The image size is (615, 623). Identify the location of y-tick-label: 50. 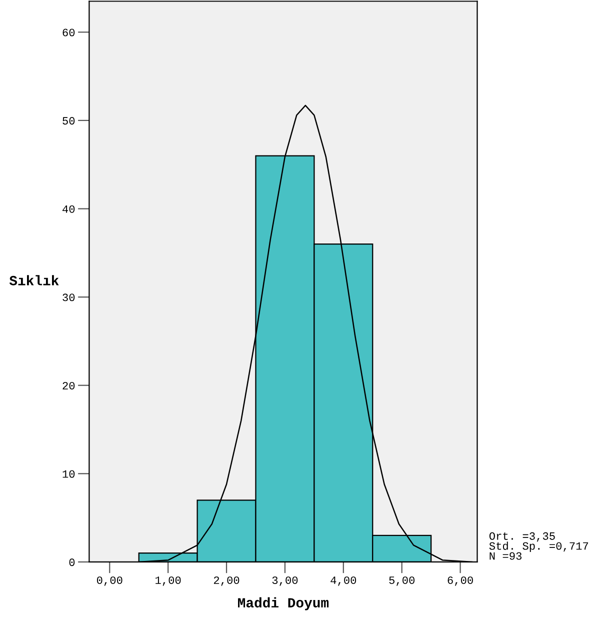
(68, 121).